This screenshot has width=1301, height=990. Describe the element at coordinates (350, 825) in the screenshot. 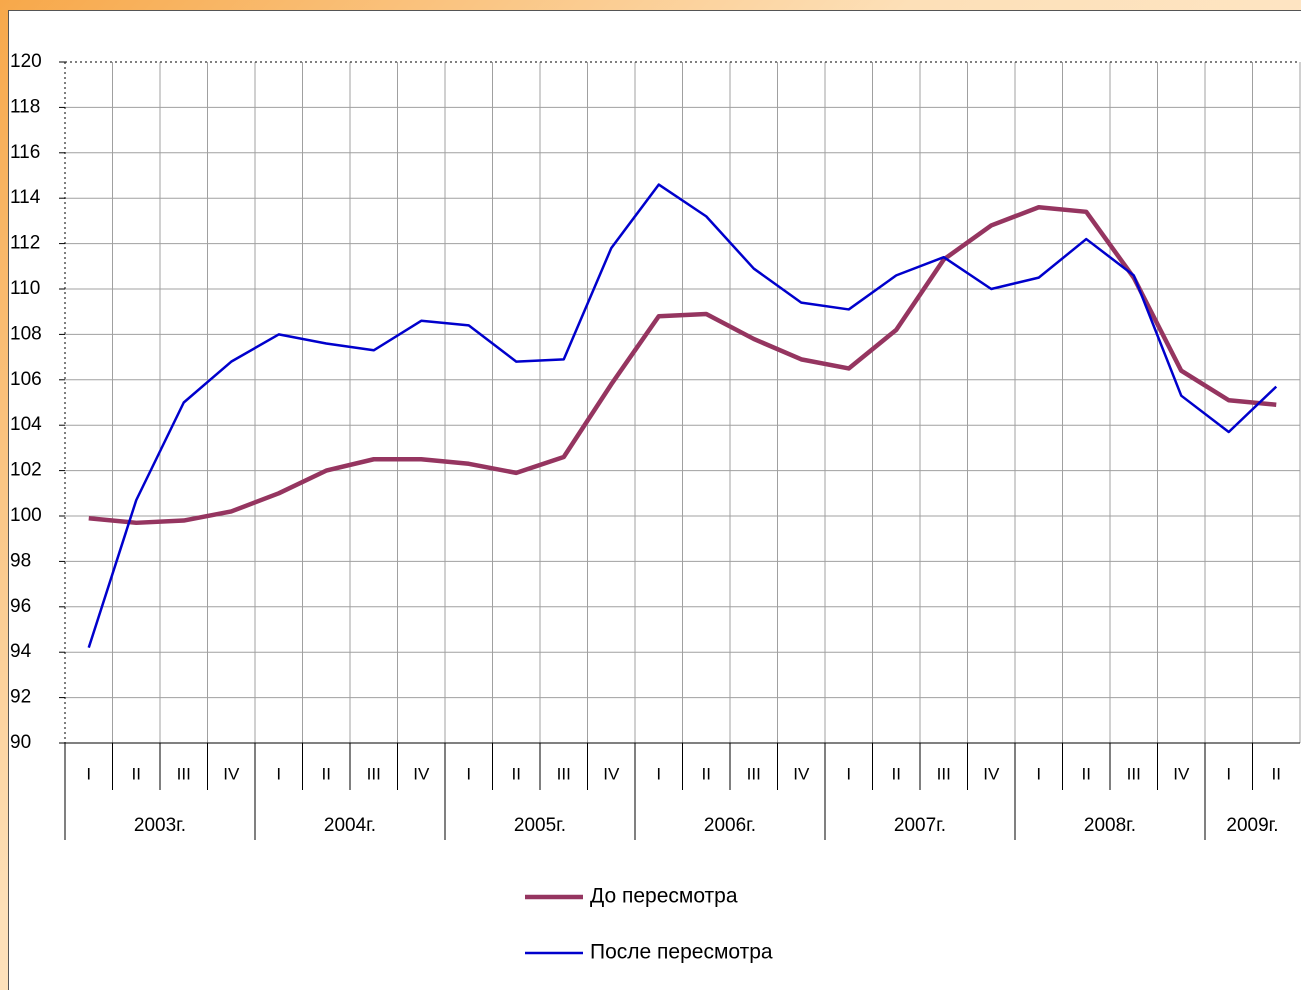

I see `x-group-label: 2004г.` at that location.